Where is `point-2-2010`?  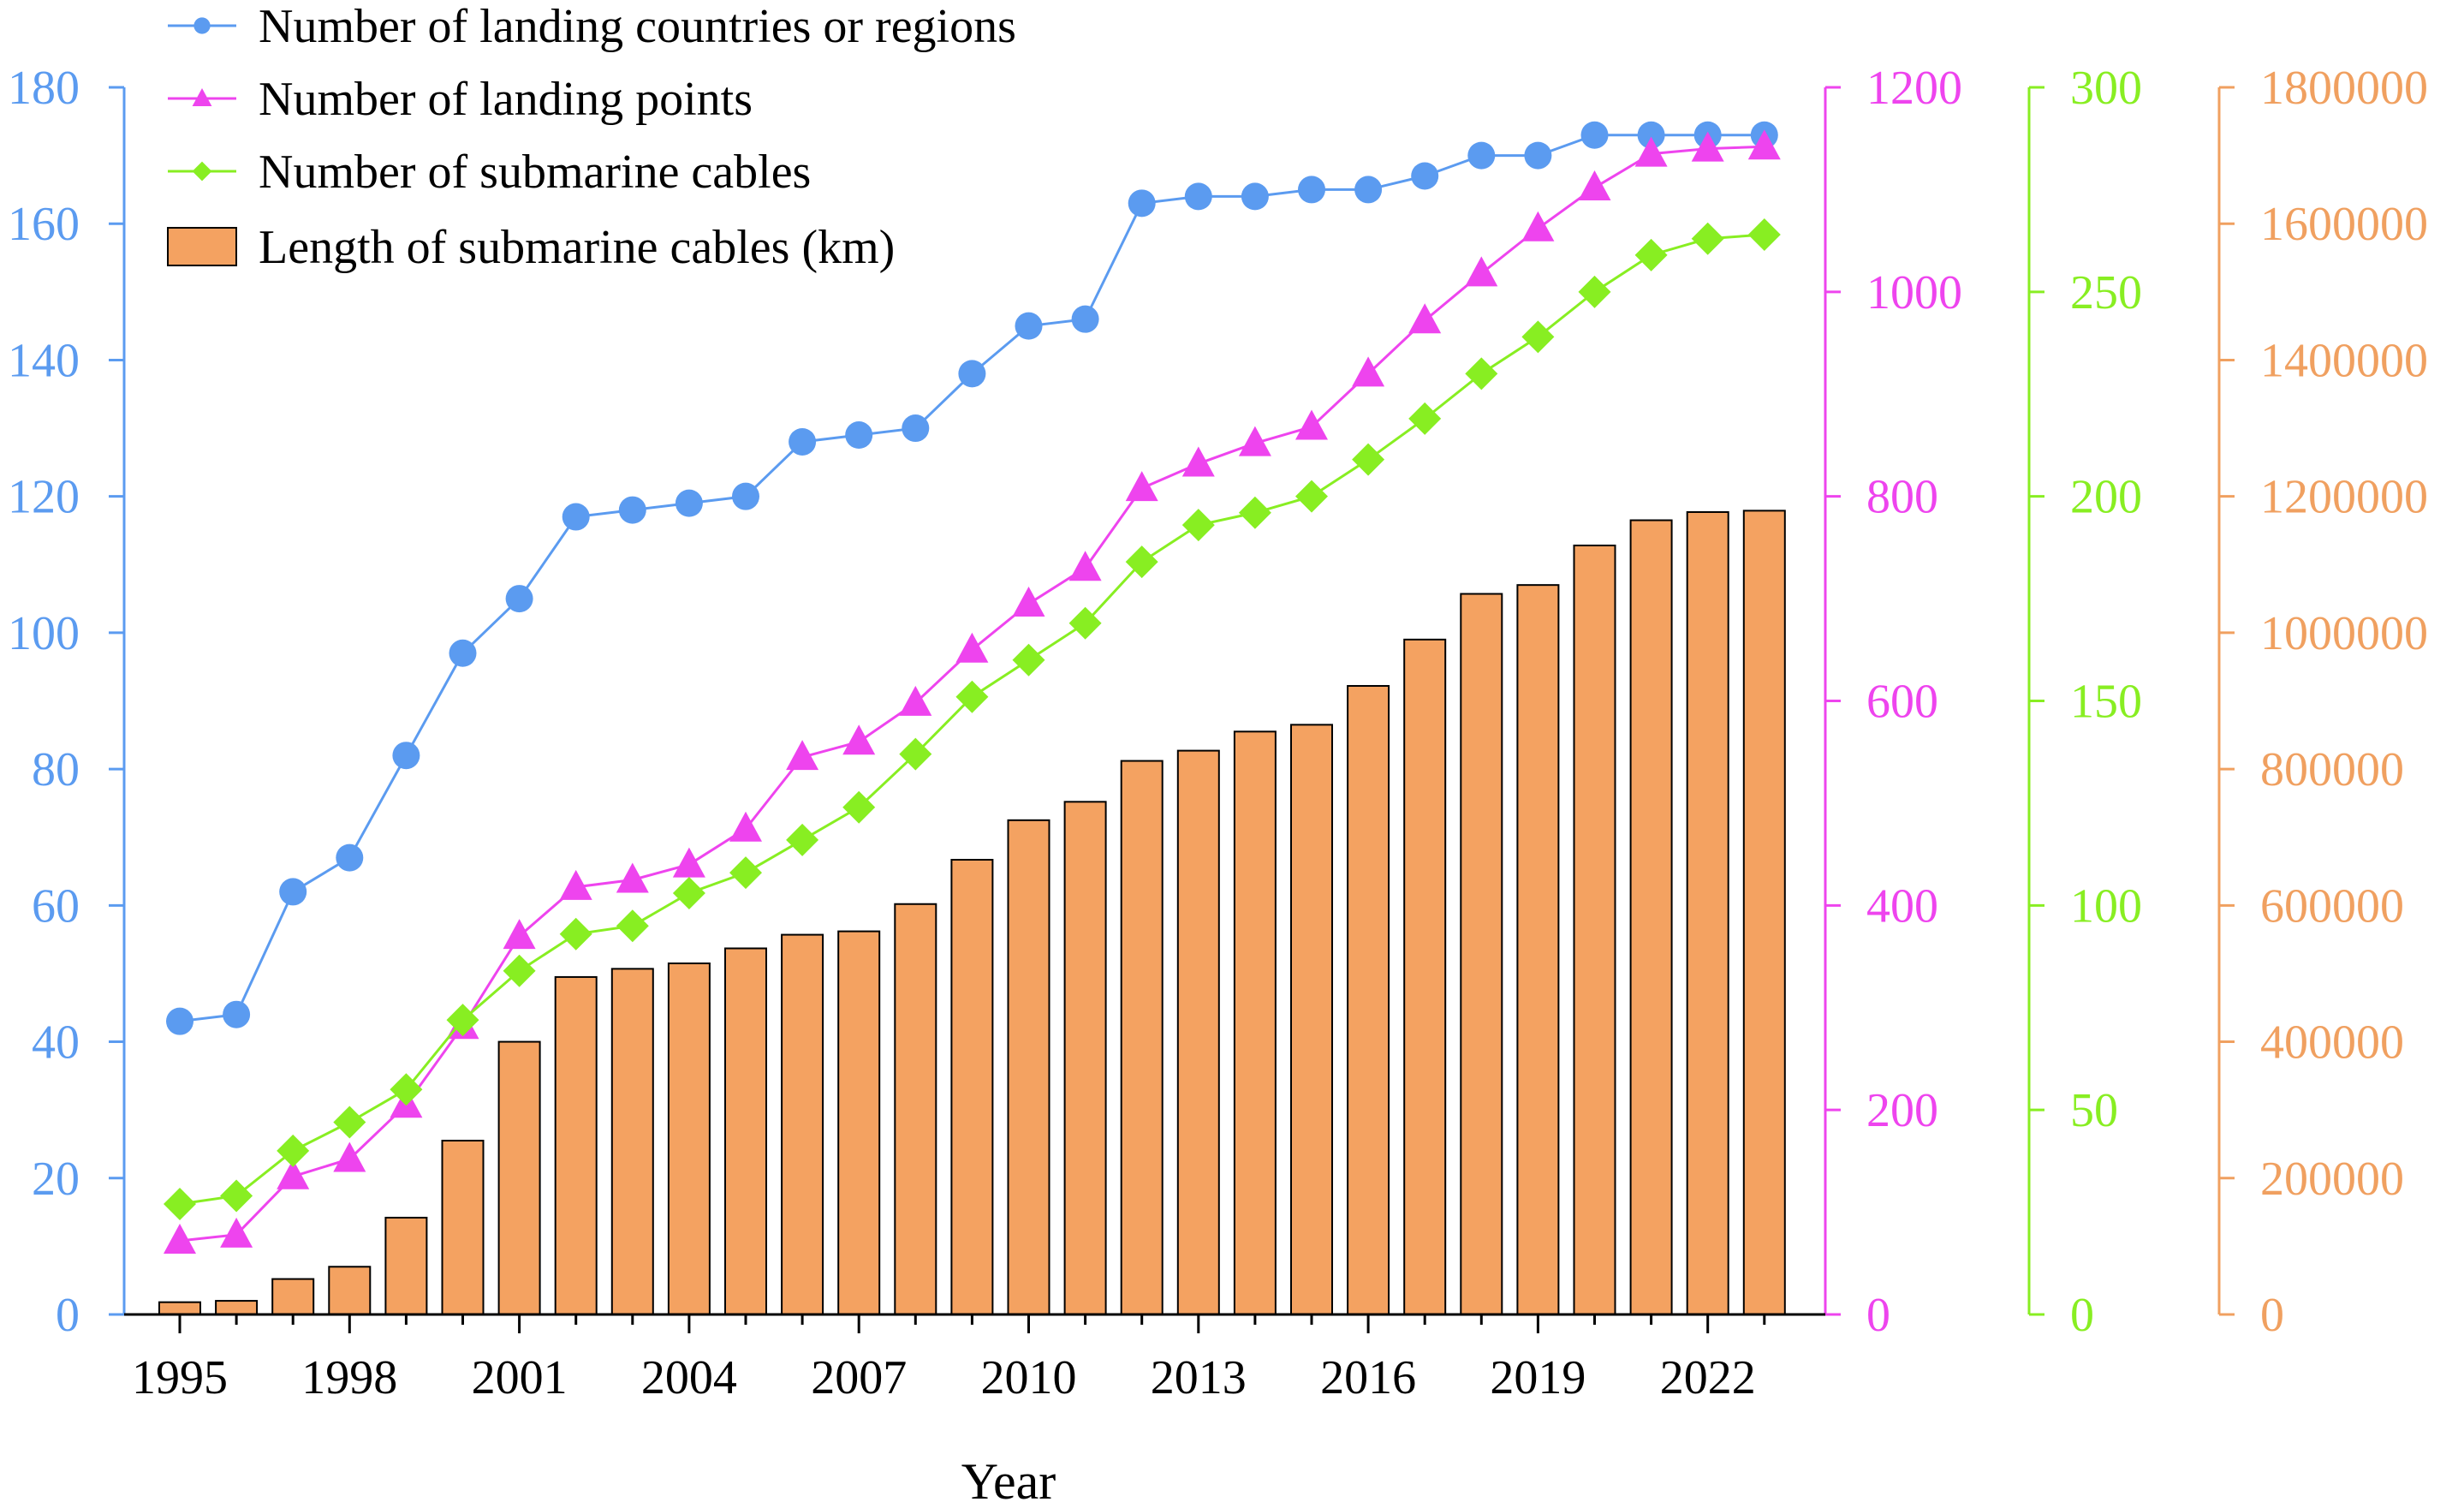
point-2-2010 is located at coordinates (1028, 602).